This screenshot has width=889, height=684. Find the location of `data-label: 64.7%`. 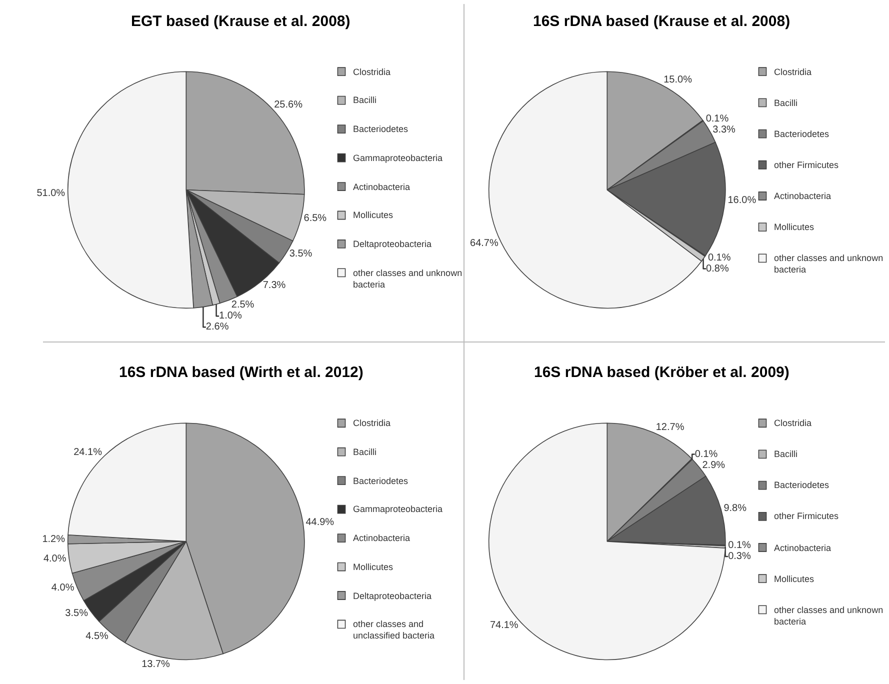

data-label: 64.7% is located at coordinates (484, 244).